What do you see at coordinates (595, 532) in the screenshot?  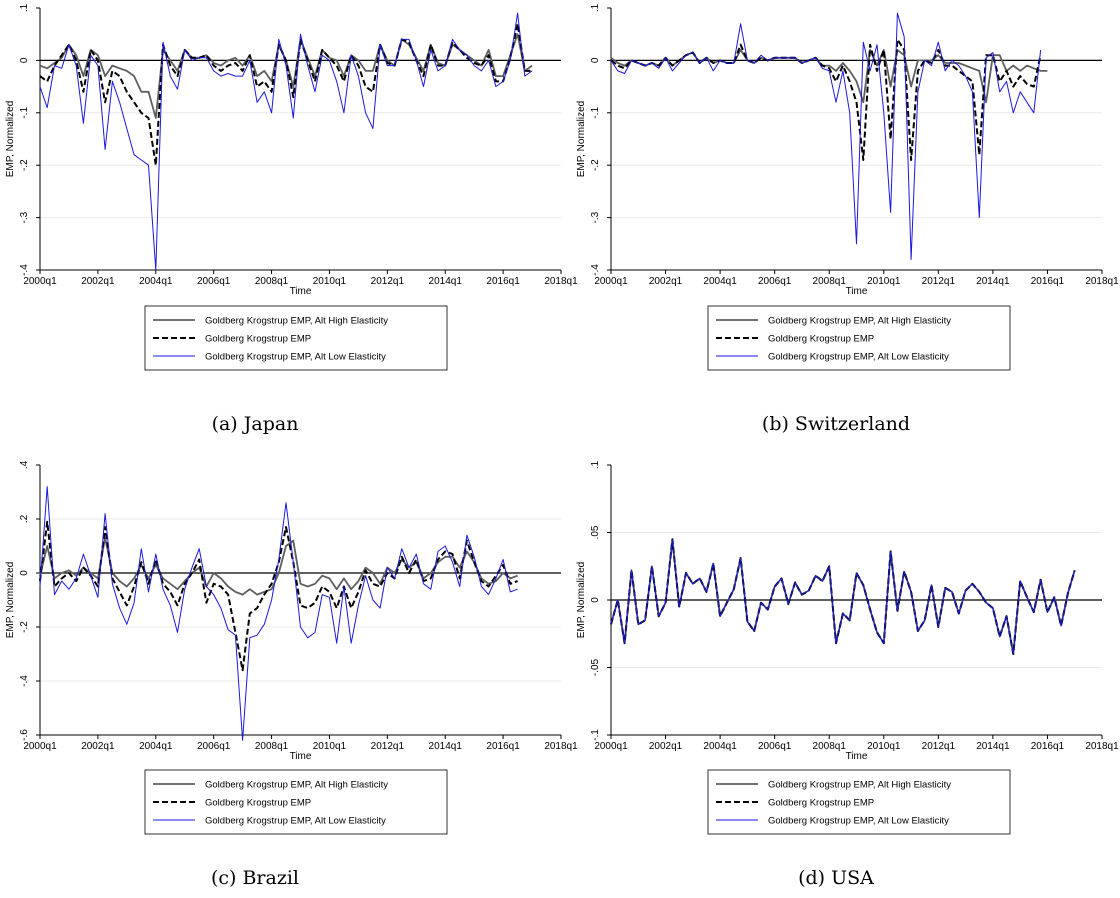 I see `y-tick-label: .05` at bounding box center [595, 532].